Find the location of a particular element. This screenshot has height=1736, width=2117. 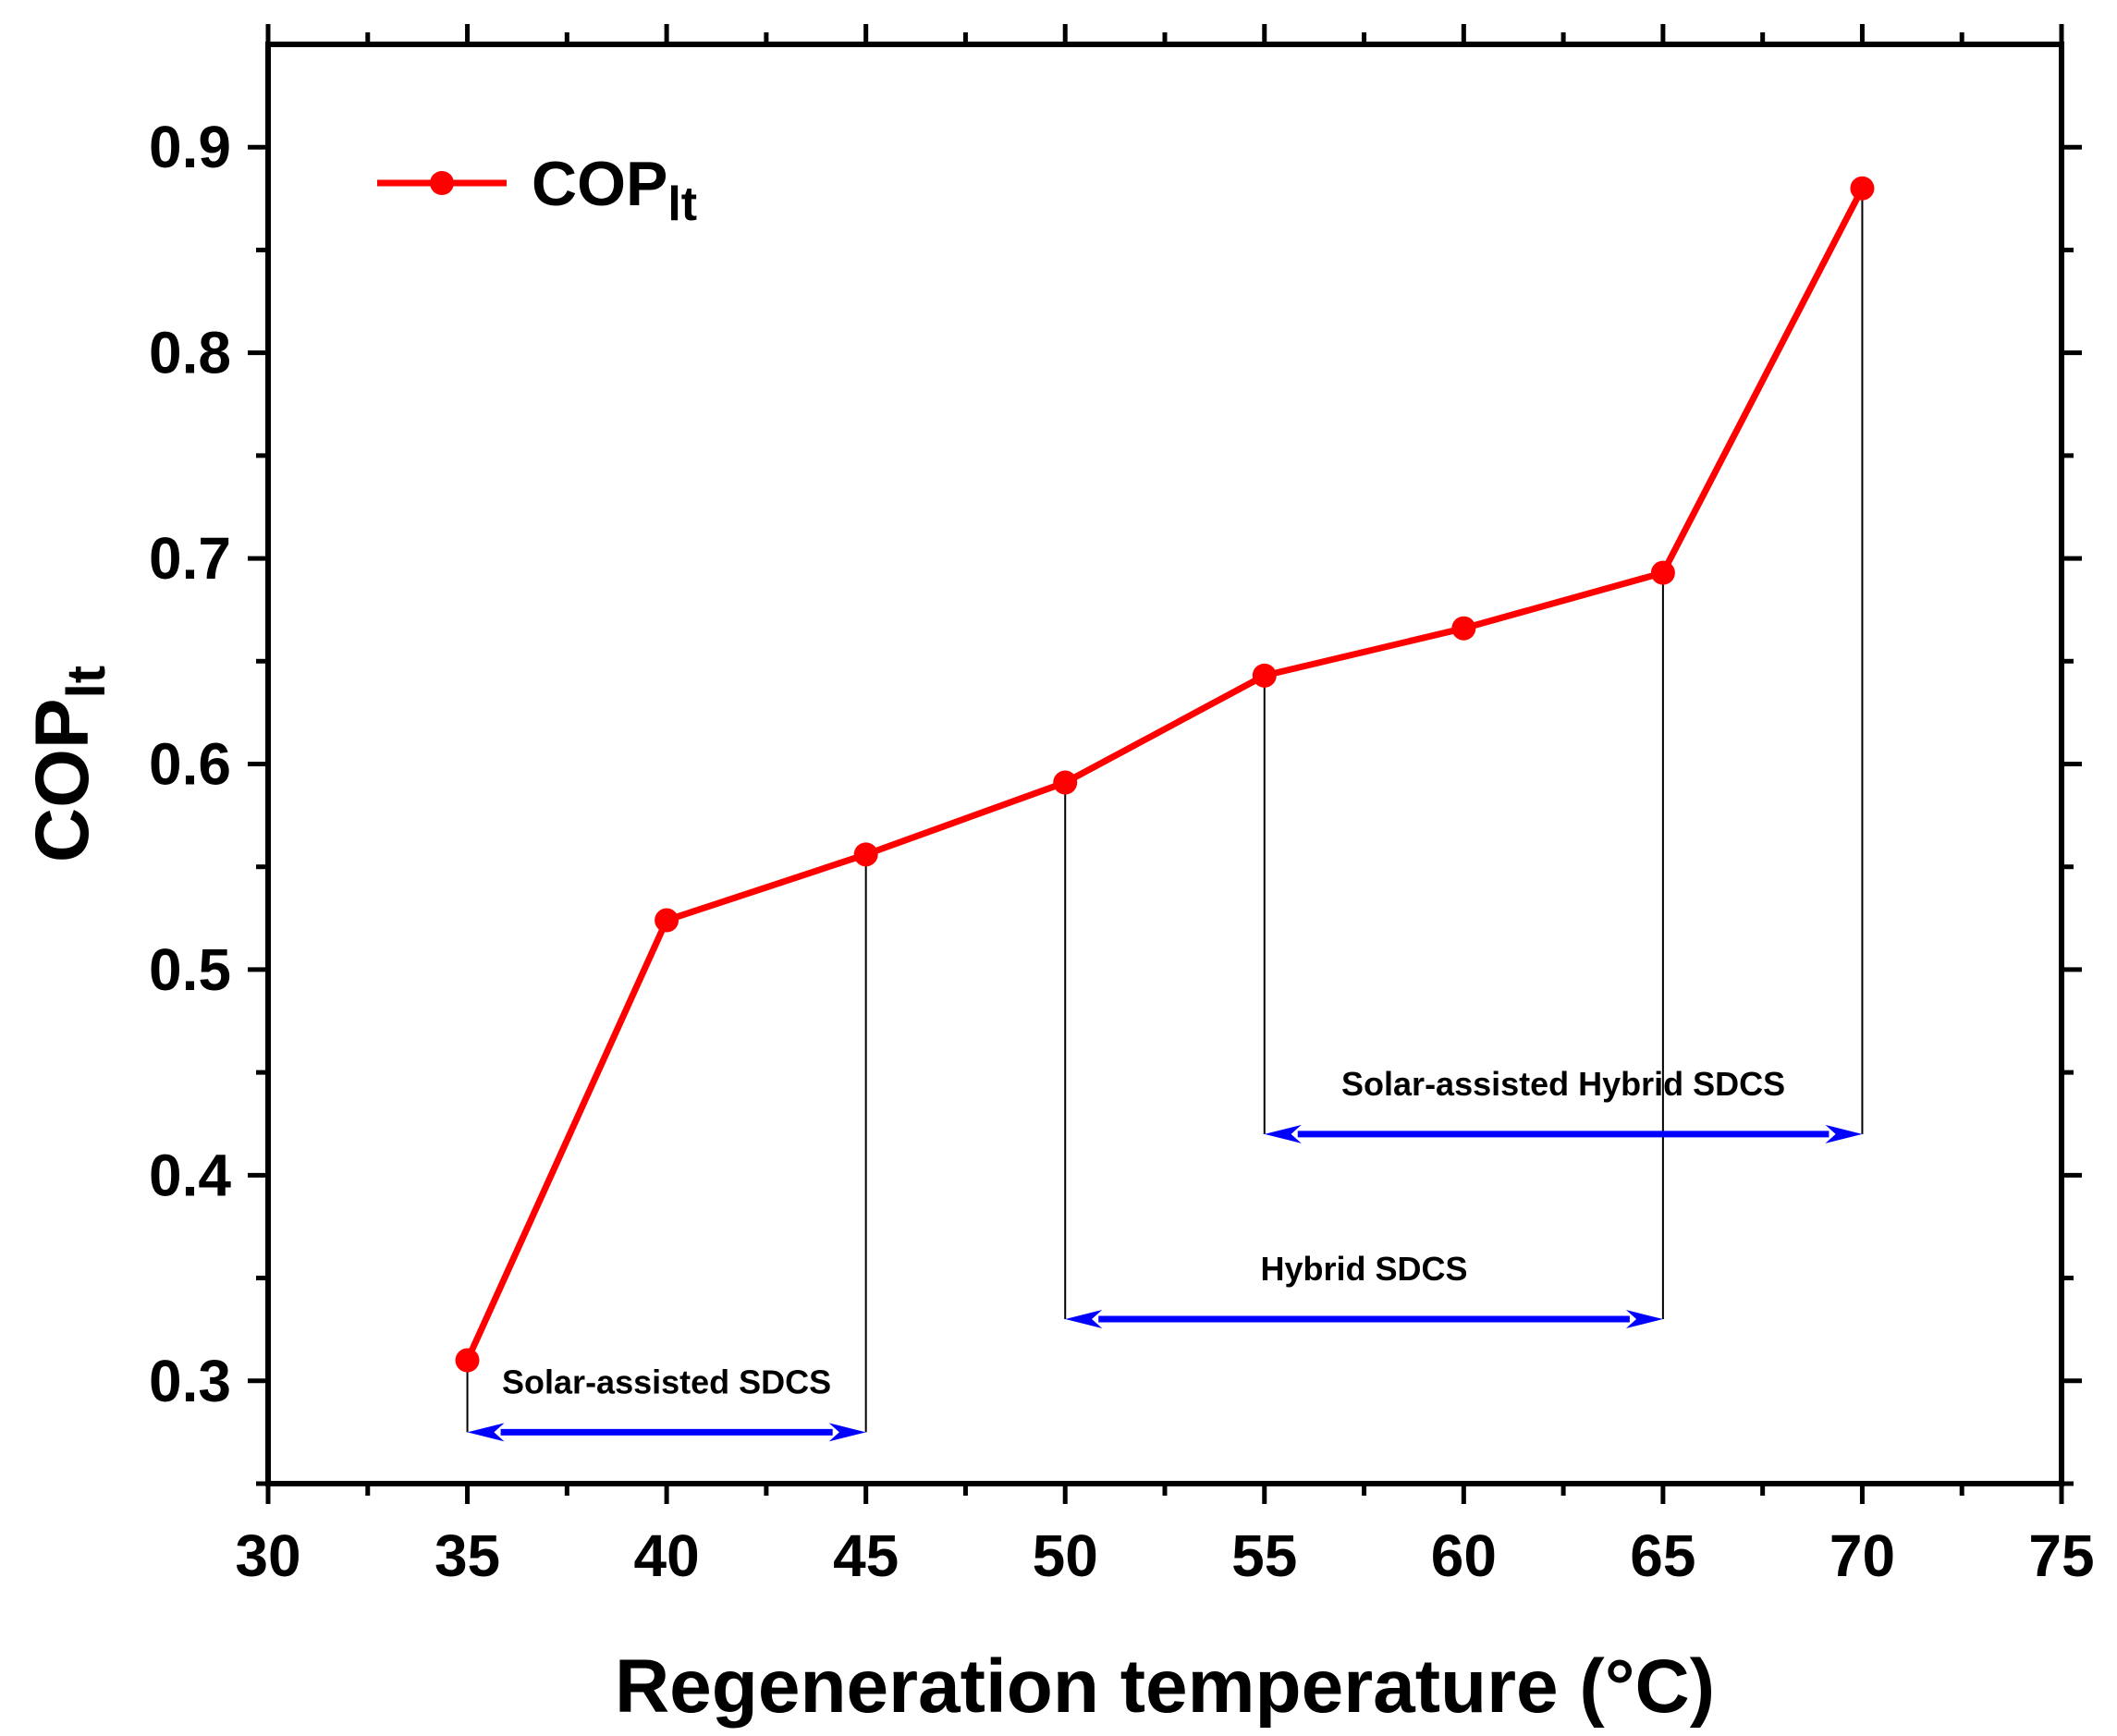

x-tick-label: 45 is located at coordinates (866, 1555).